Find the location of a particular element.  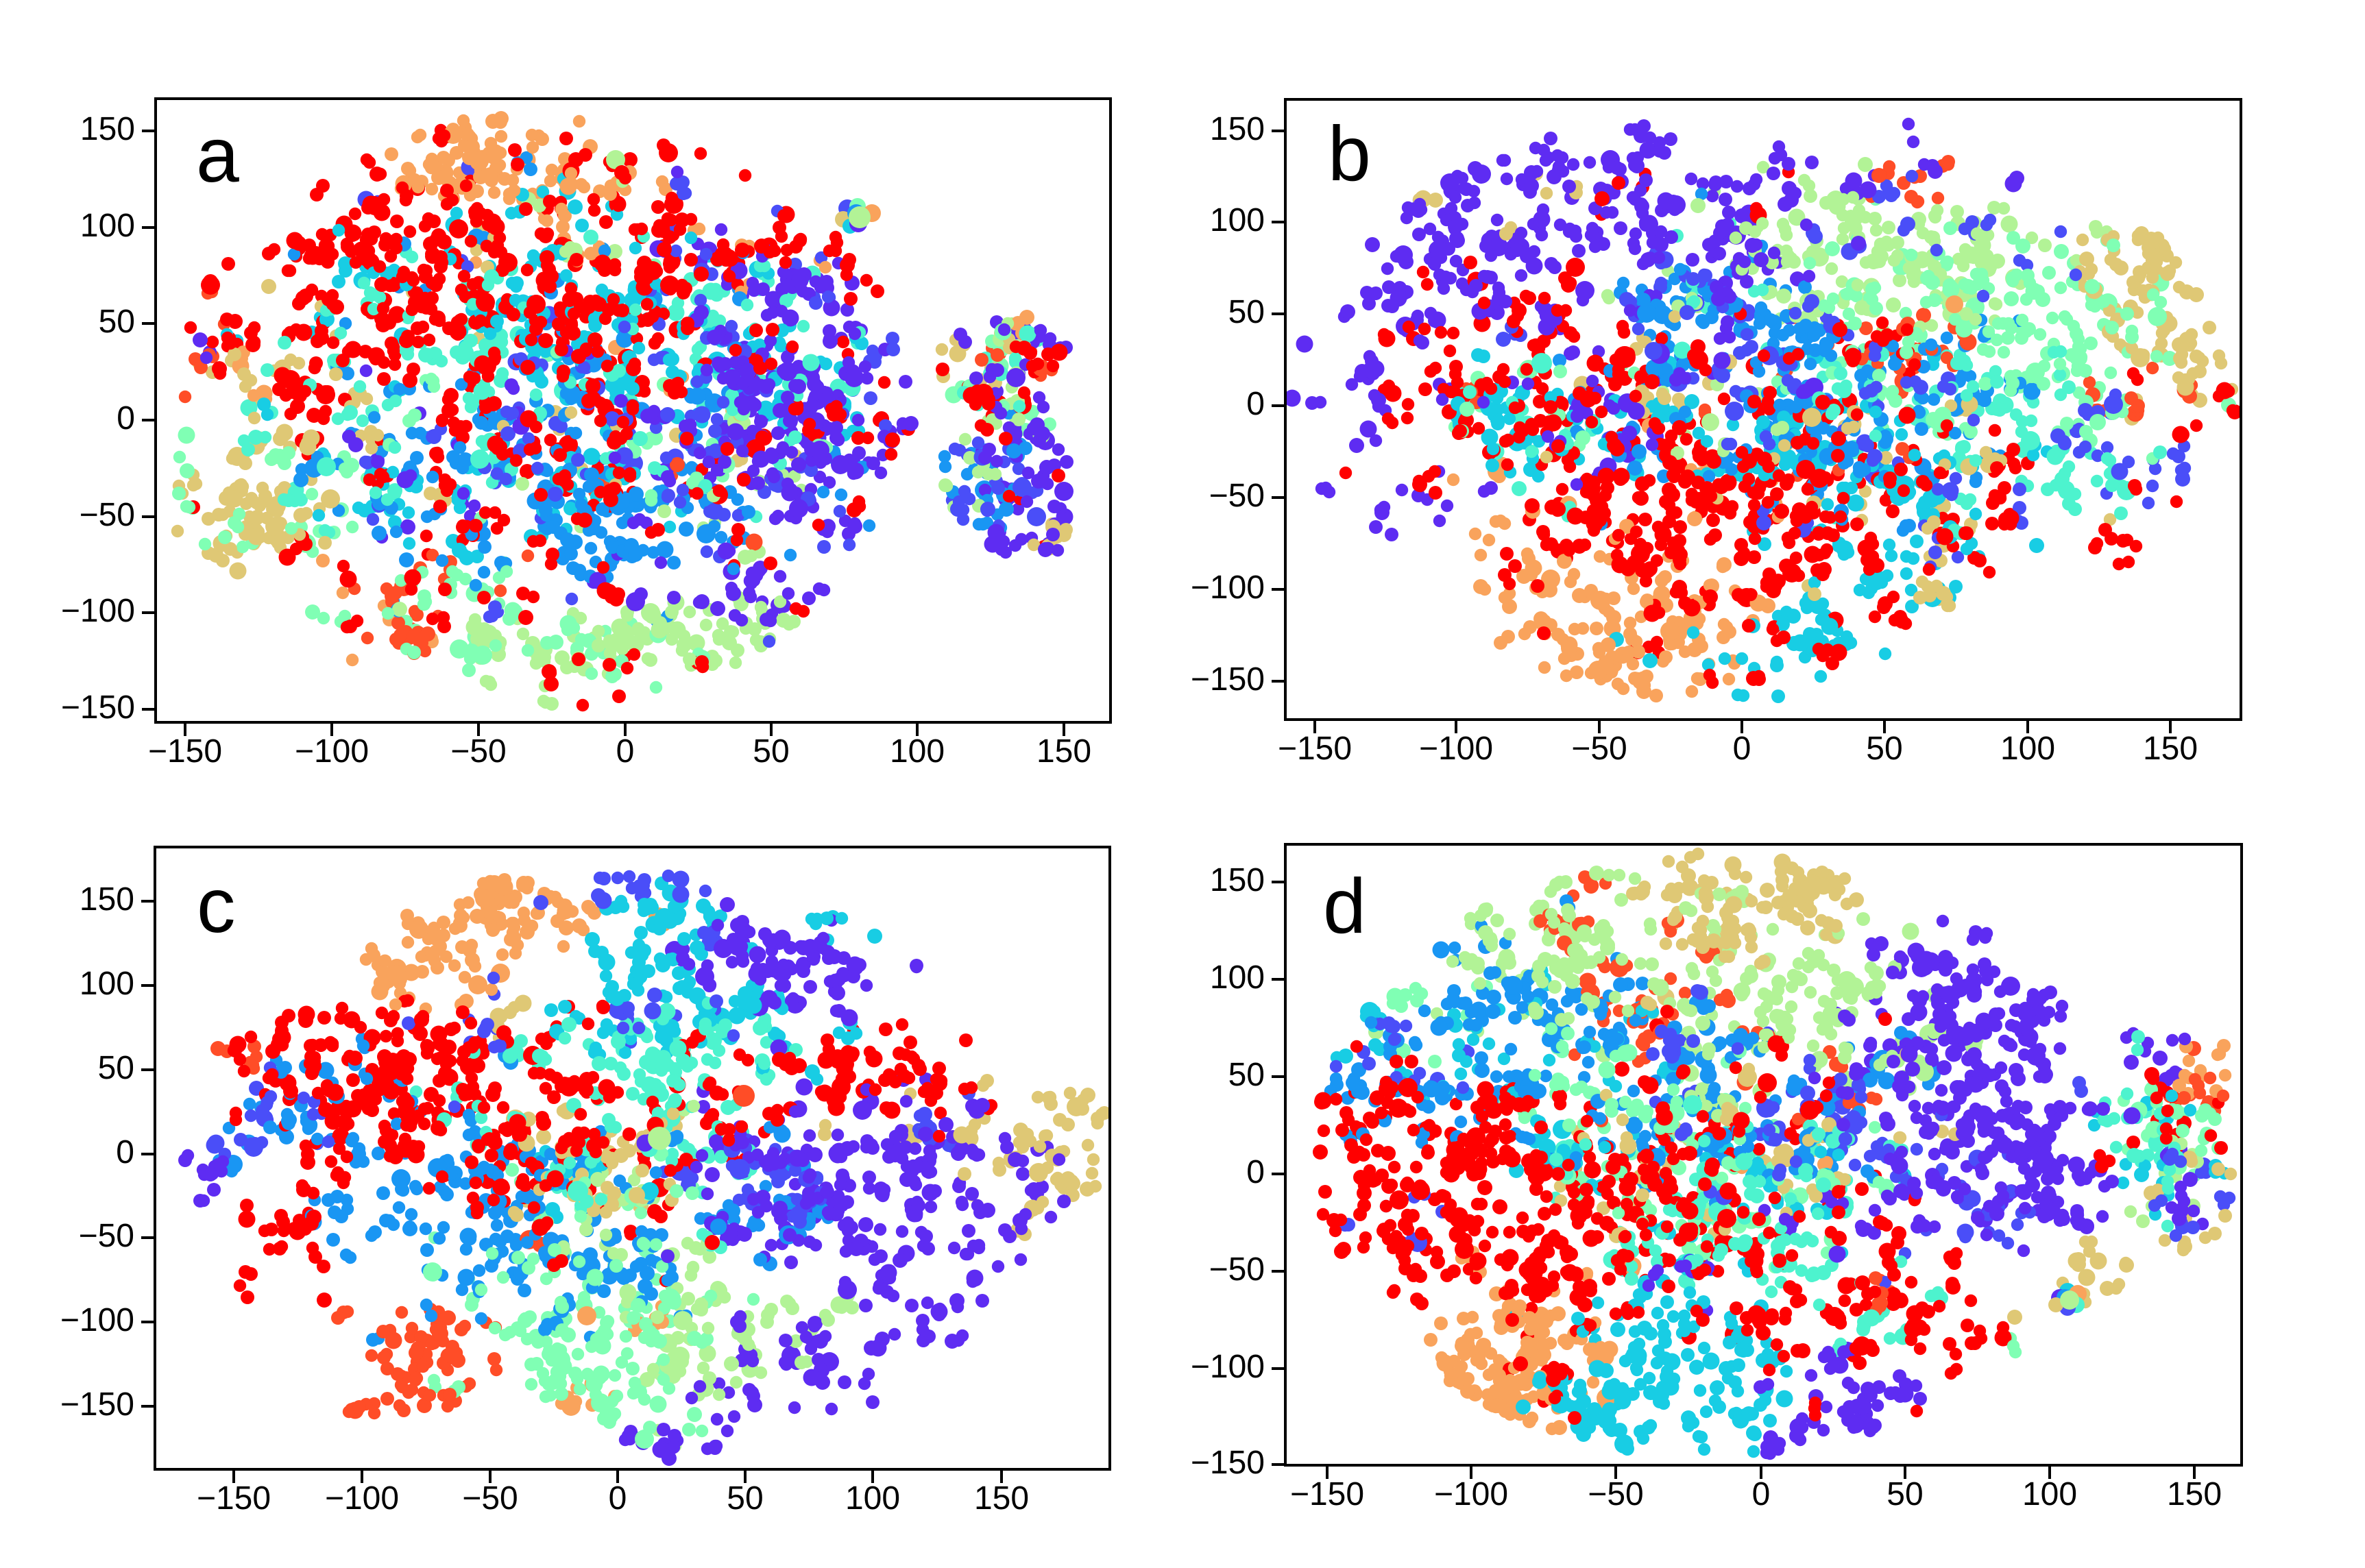

svg-text: a is located at coordinates (217, 155).